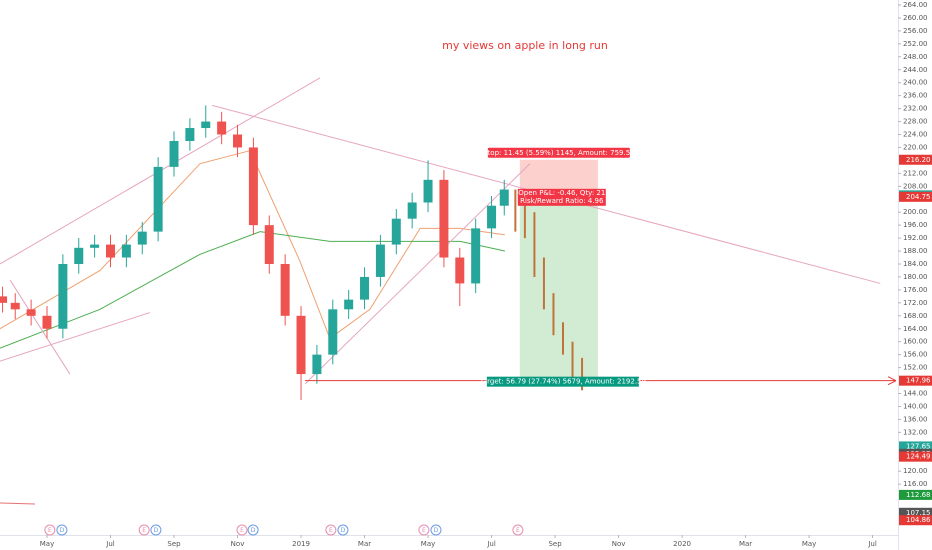 This screenshot has width=932, height=550. What do you see at coordinates (915, 57) in the screenshot?
I see `y-tick-label: 248.00` at bounding box center [915, 57].